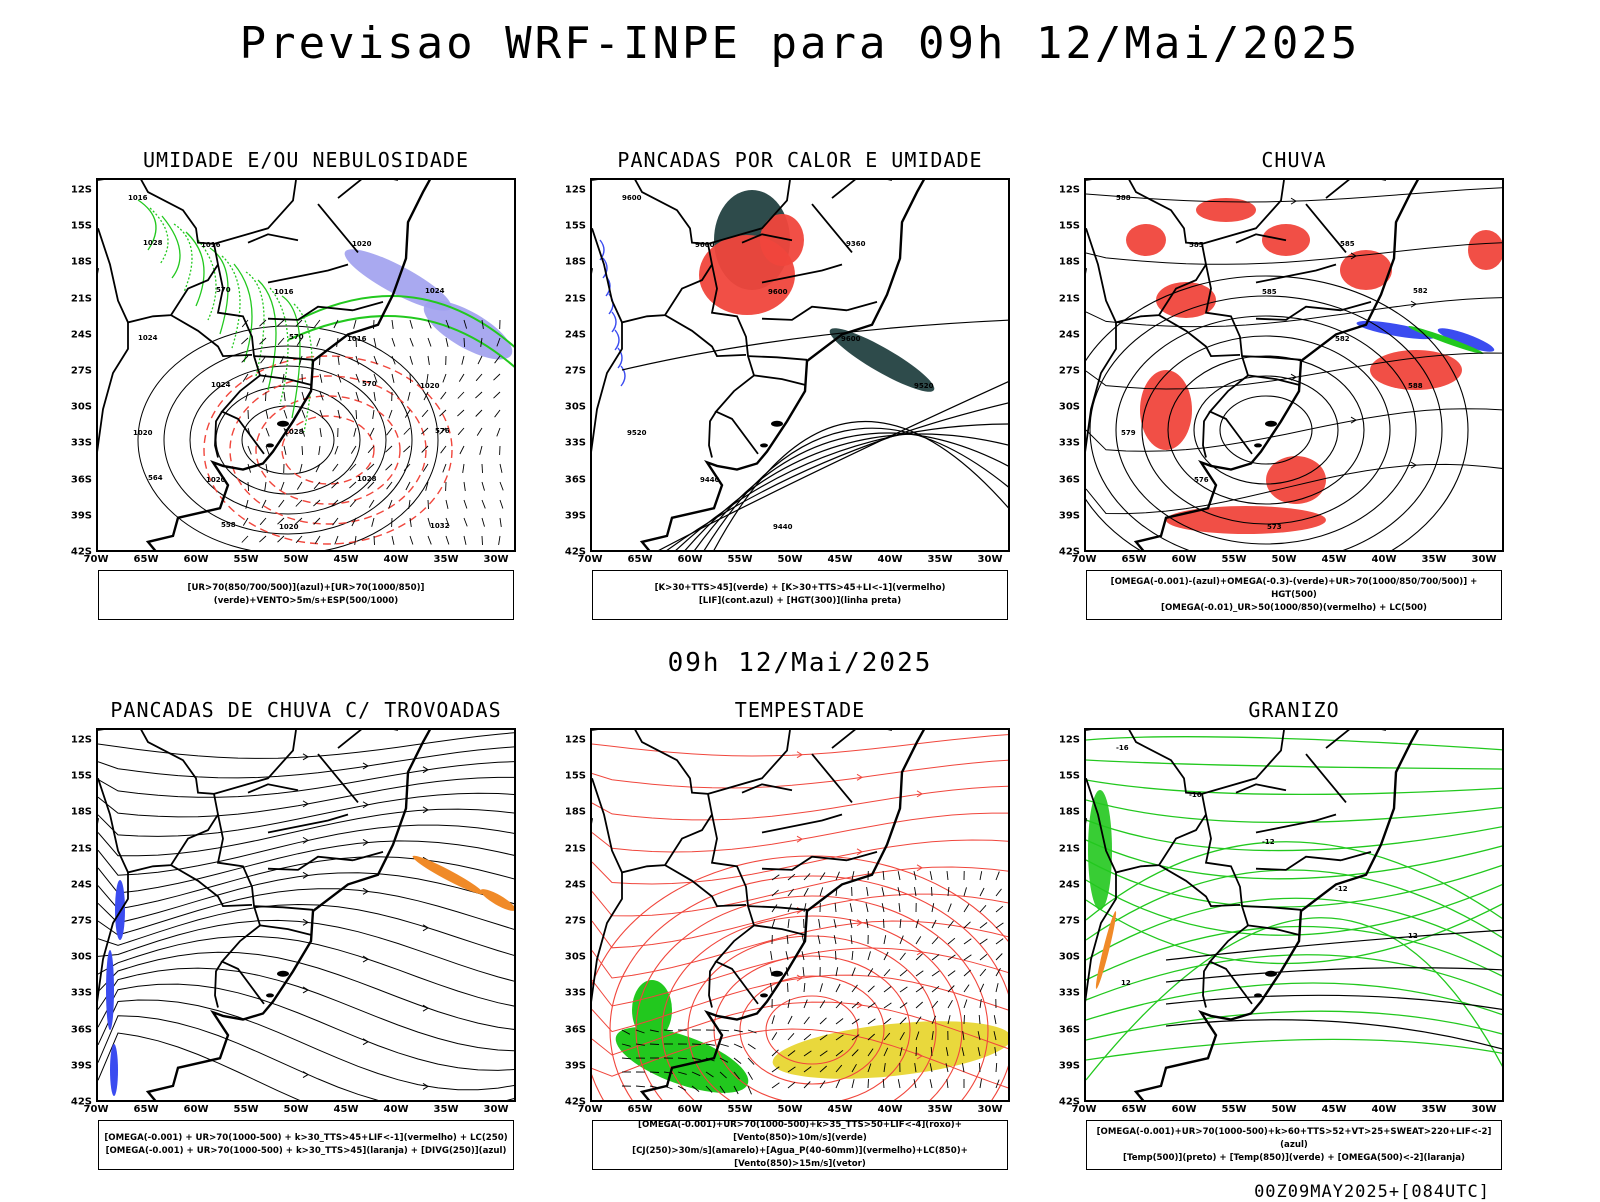  Describe the element at coordinates (430, 386) in the screenshot. I see `contour-label: 1020` at that location.